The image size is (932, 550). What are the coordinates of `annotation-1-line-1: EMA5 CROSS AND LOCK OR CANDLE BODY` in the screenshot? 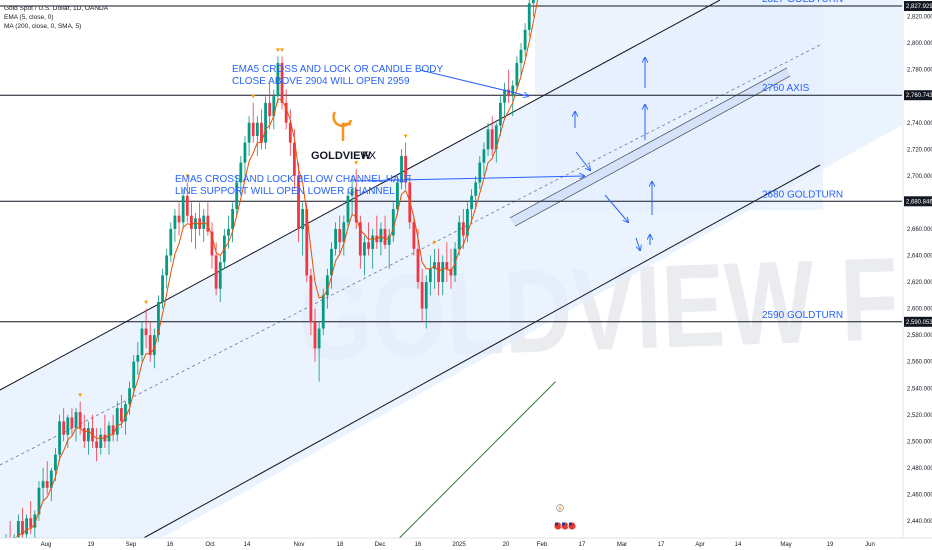 It's located at (337, 69).